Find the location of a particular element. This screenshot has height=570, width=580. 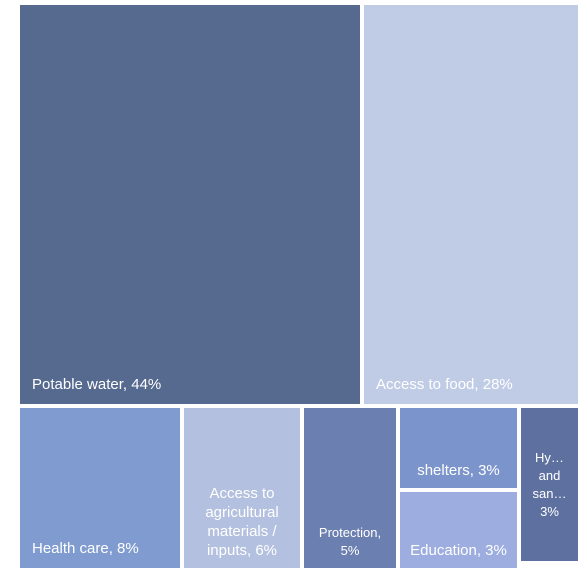

tile-label-potable-water: Potable water, 44% is located at coordinates (97, 384).